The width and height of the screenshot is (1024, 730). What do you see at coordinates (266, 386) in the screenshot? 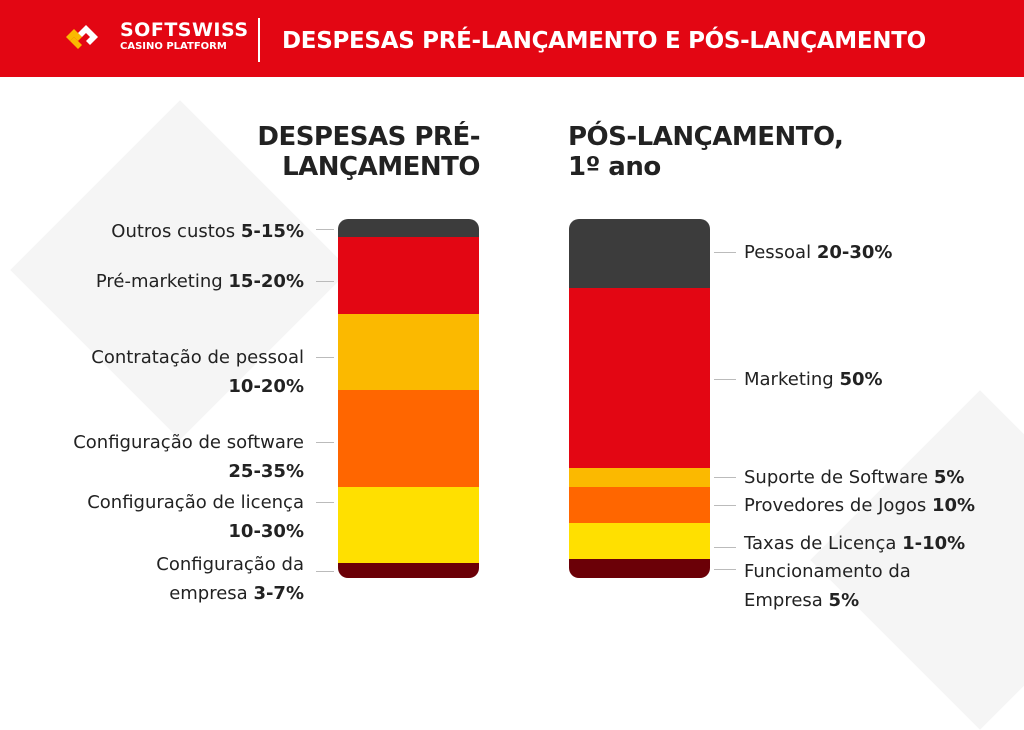
I see `segment-label: 10-20%` at bounding box center [266, 386].